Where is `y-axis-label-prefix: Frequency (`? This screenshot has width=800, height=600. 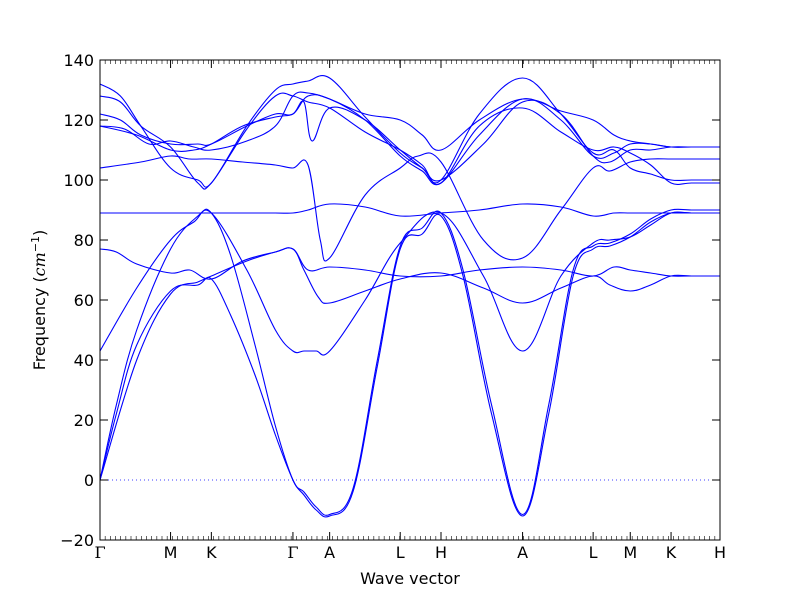
y-axis-label-prefix: Frequency ( is located at coordinates (39, 323).